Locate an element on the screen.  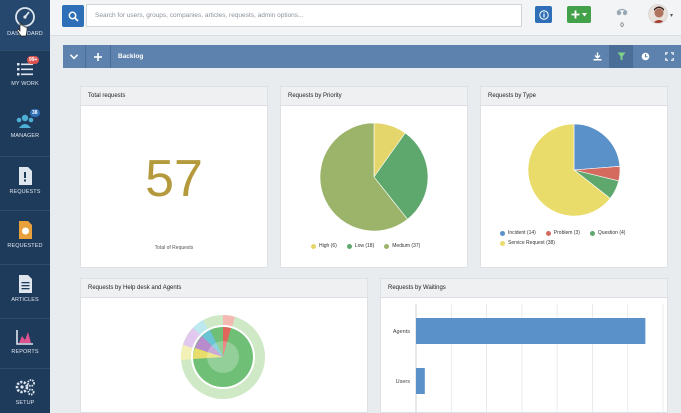
agents-online: 0 is located at coordinates (622, 16).